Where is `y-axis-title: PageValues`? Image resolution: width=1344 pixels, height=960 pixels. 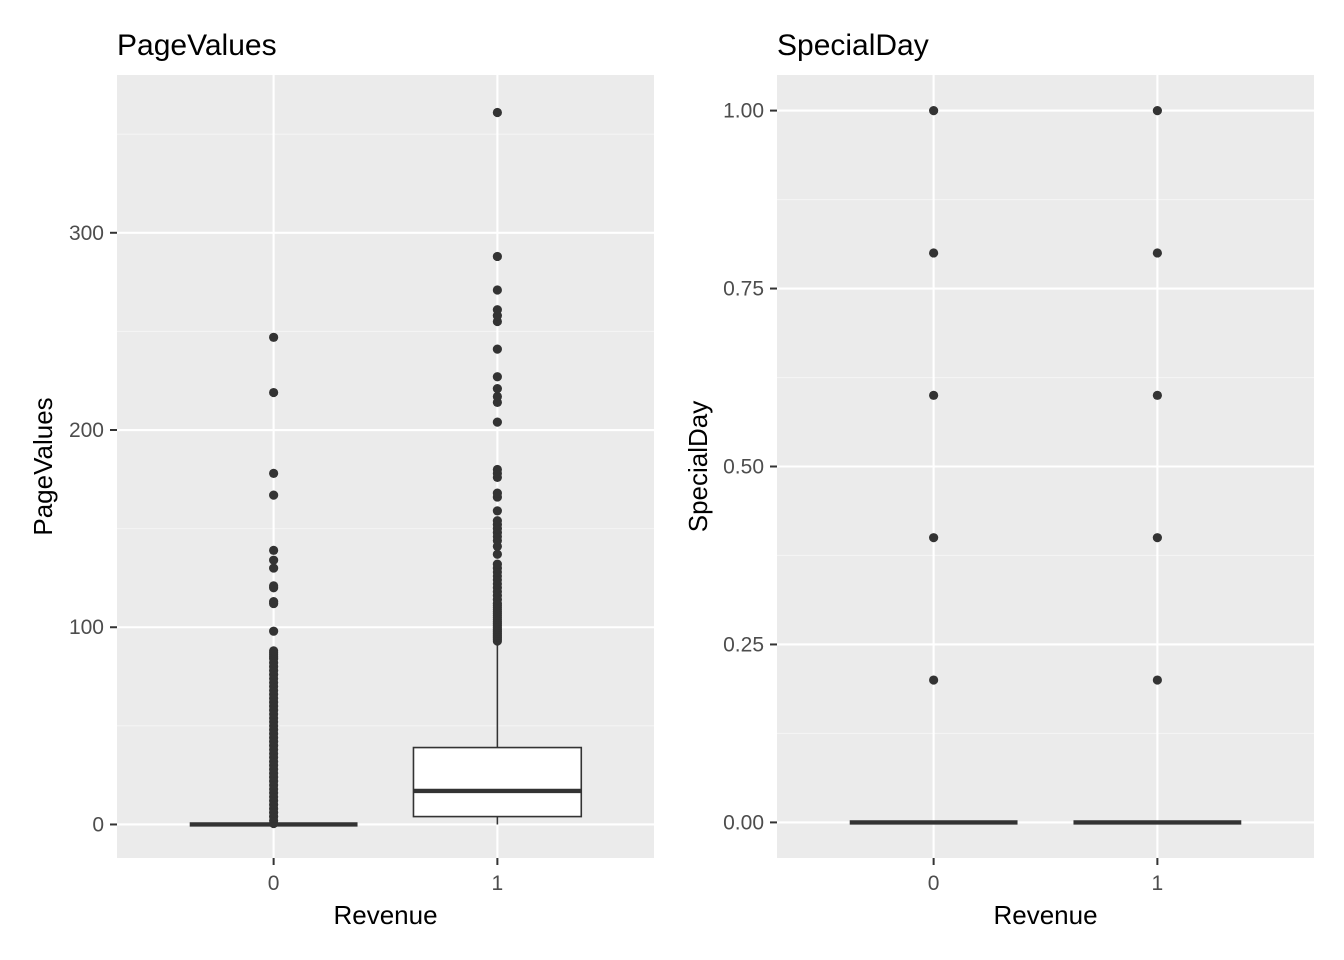
y-axis-title: PageValues is located at coordinates (43, 466).